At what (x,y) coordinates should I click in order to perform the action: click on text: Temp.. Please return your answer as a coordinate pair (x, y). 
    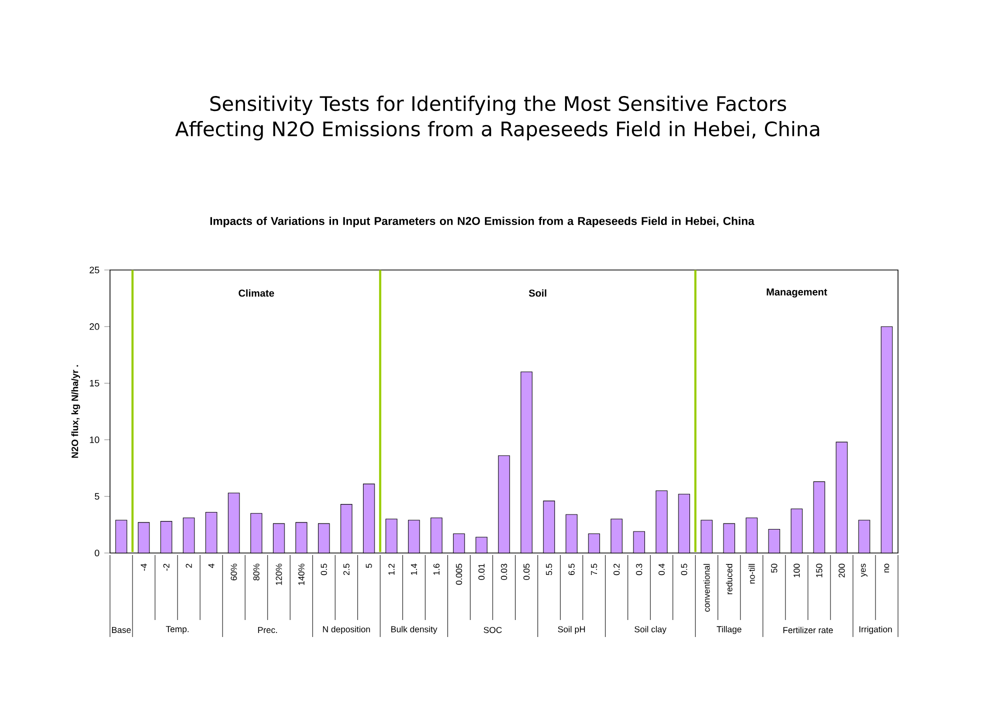
    Looking at the image, I should click on (177, 630).